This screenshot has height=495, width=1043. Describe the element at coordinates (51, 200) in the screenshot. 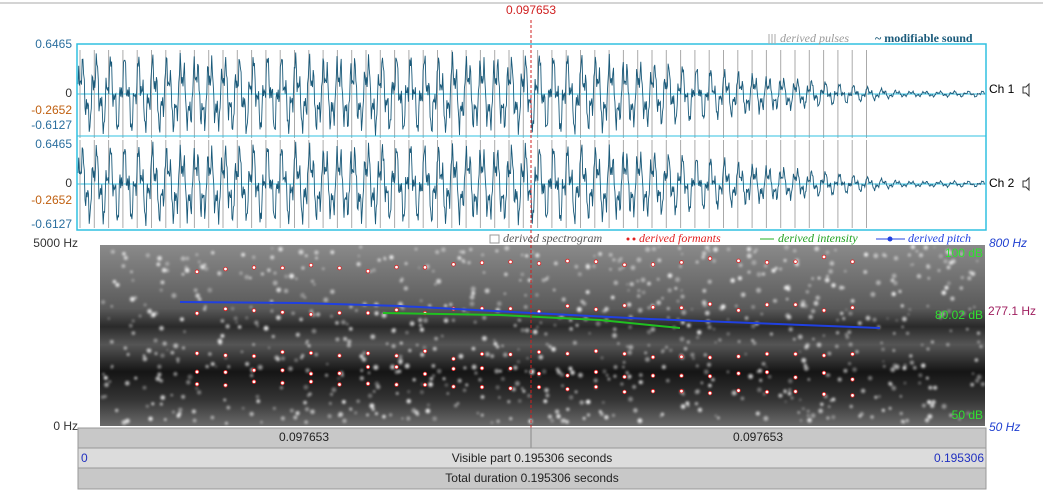

I see `ch2-cursor-value: -0.2652` at that location.